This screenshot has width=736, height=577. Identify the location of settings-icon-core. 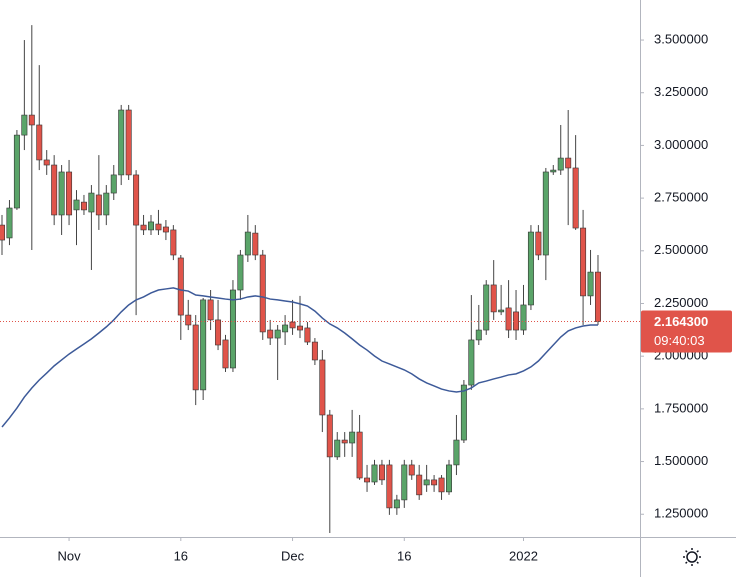
(692, 557).